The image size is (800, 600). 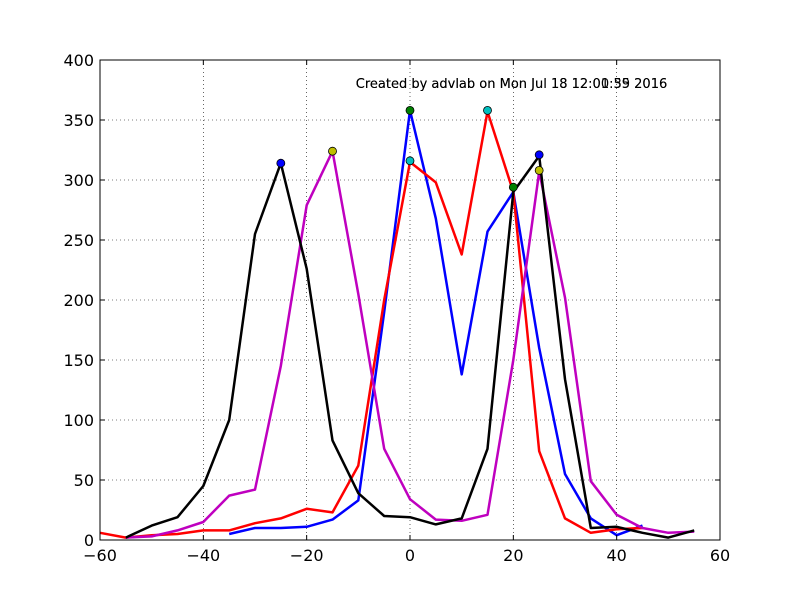 I want to click on x-tick-label: 40, so click(x=616, y=555).